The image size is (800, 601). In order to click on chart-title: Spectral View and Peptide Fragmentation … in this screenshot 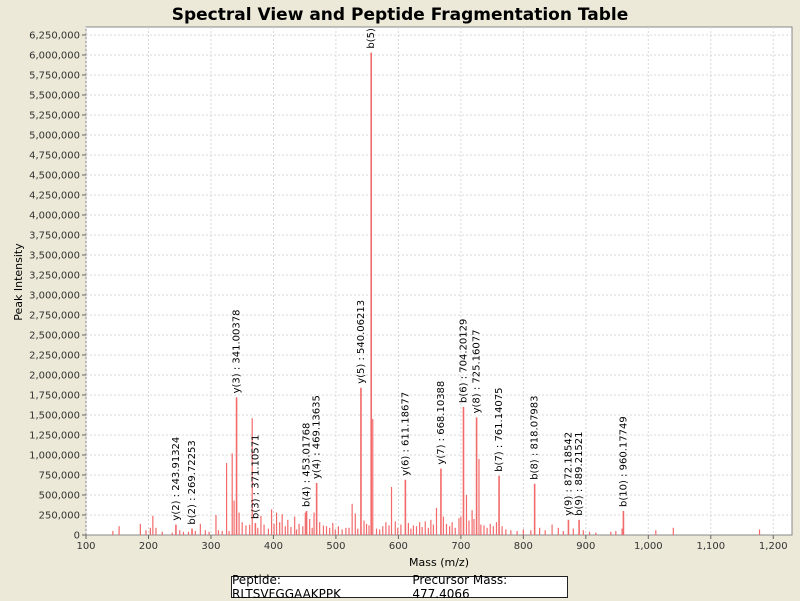, I will do `click(400, 15)`.